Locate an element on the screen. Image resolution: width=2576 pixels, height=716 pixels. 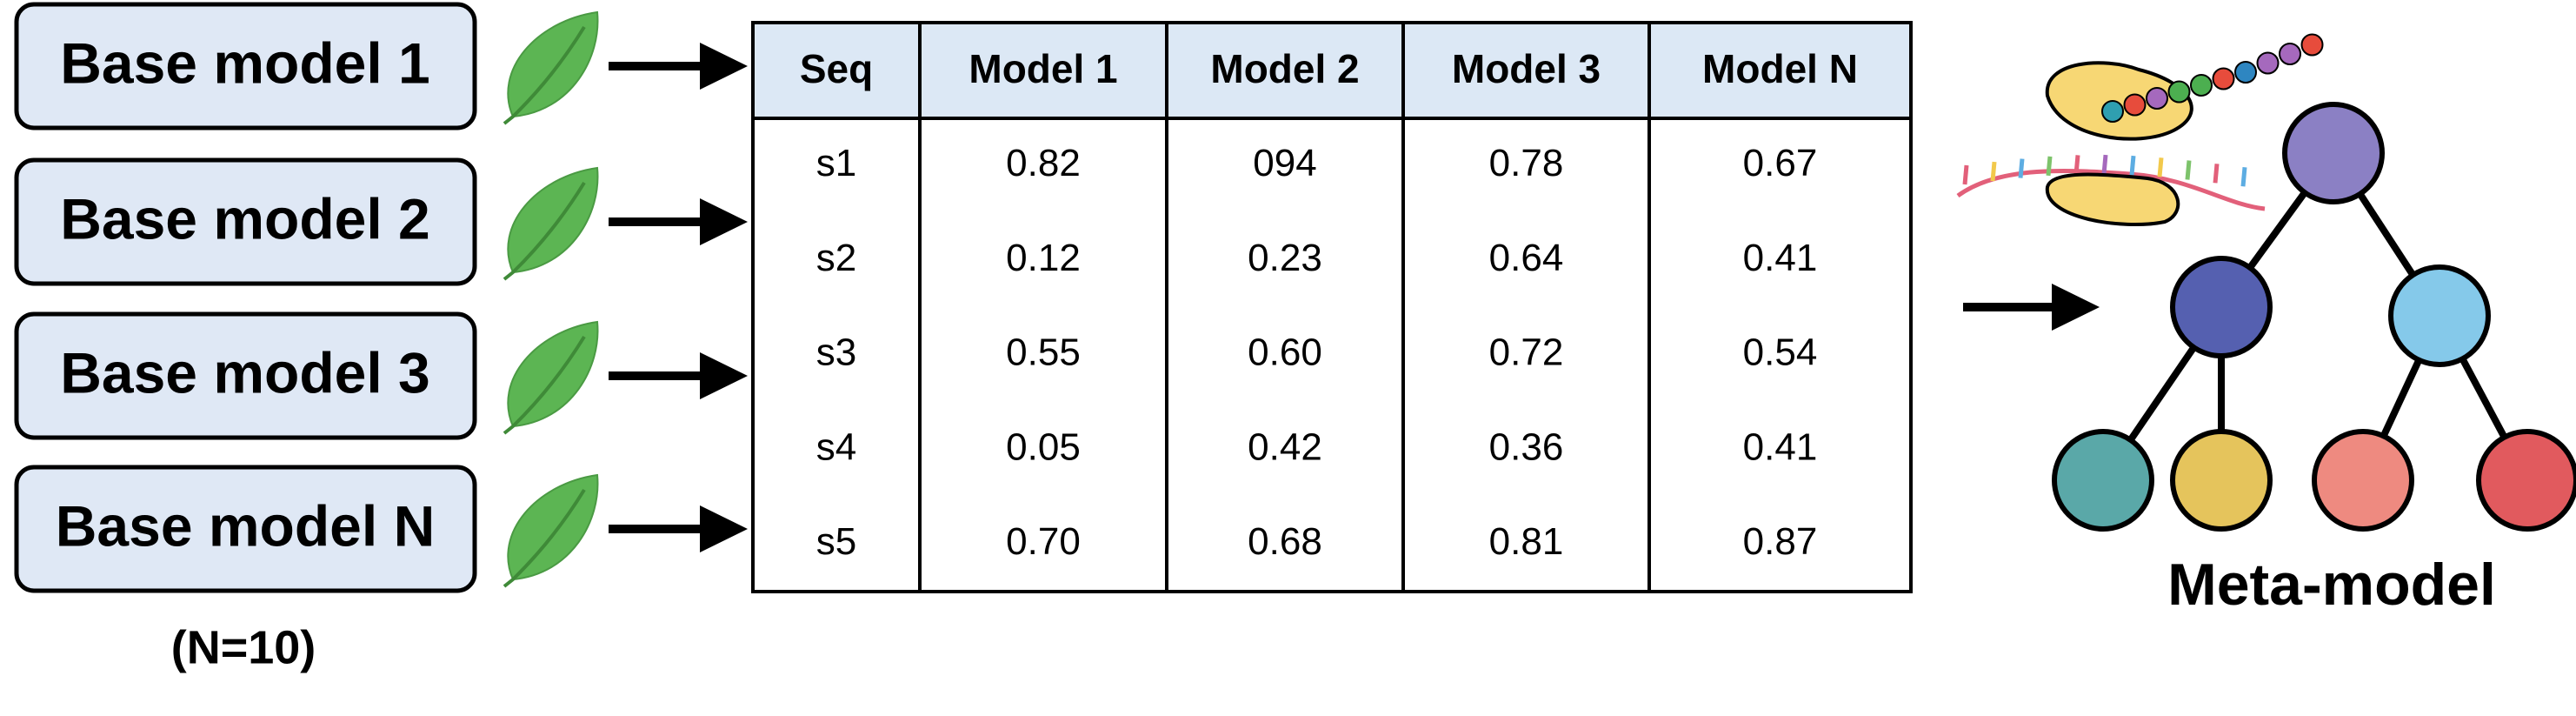
meta-model-label: Meta-model is located at coordinates (2331, 585).